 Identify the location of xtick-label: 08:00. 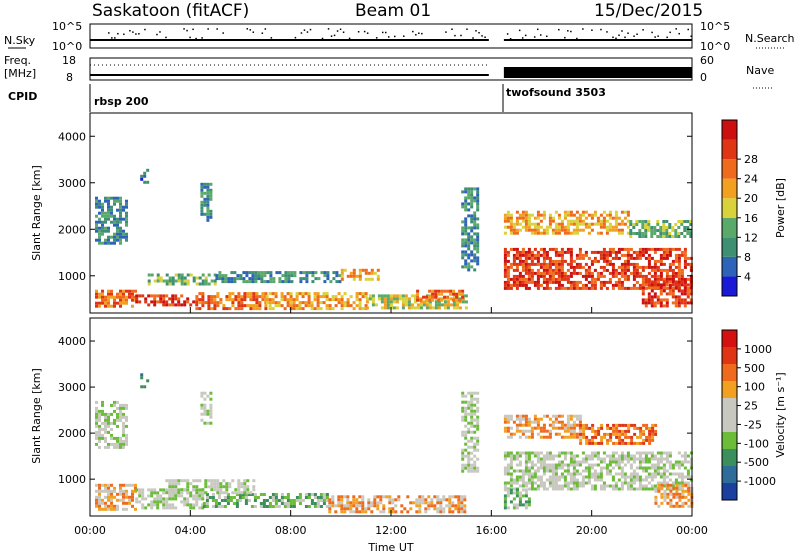
(291, 530).